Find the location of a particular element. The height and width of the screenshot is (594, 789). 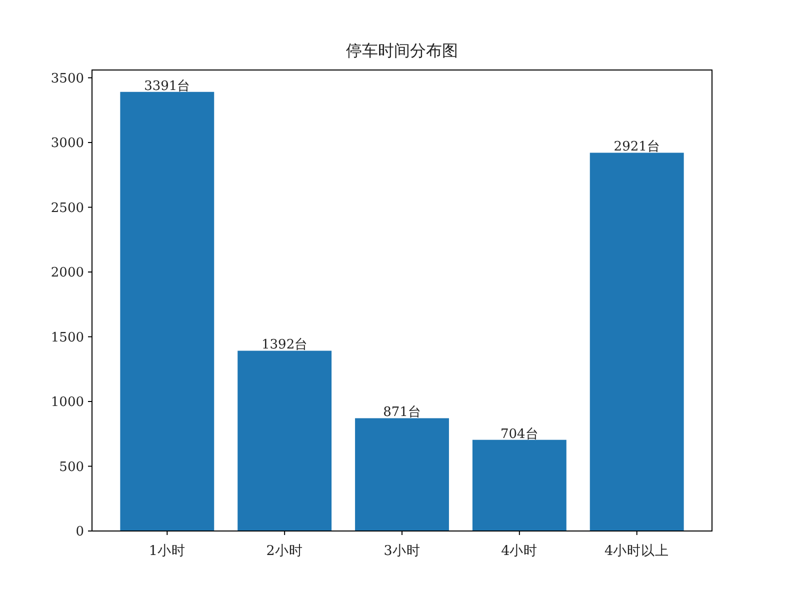

y-tick-label: 500 is located at coordinates (71, 467).